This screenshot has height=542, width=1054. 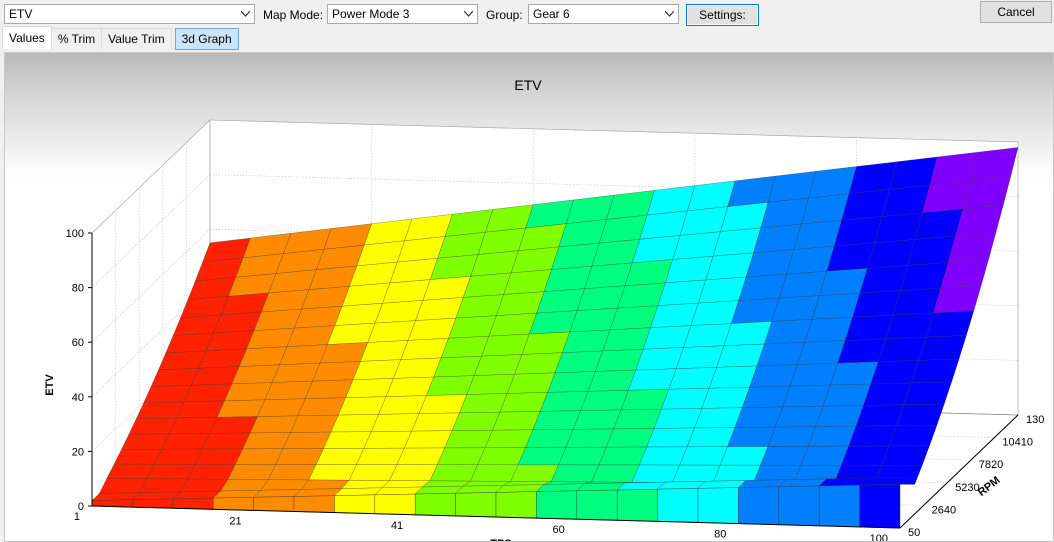 What do you see at coordinates (722, 15) in the screenshot?
I see `settings-button: Settings:` at bounding box center [722, 15].